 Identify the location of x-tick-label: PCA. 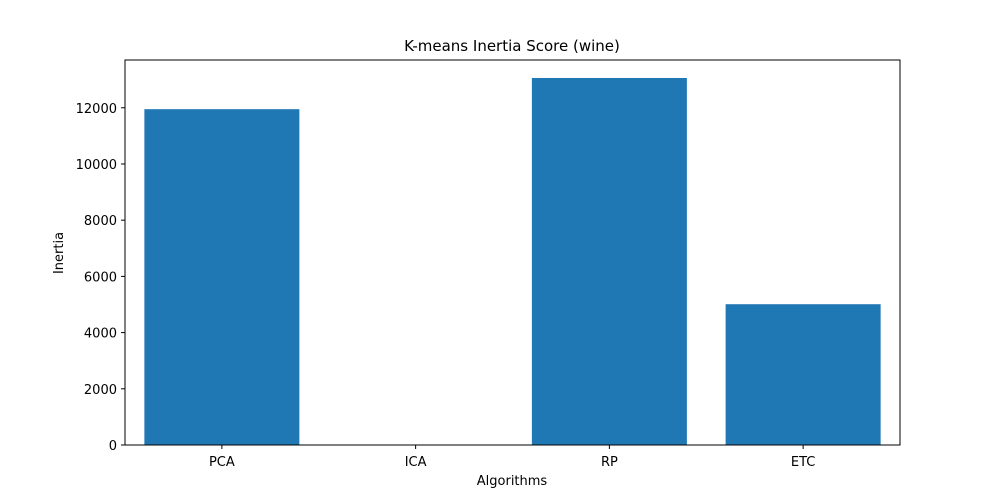
(222, 462).